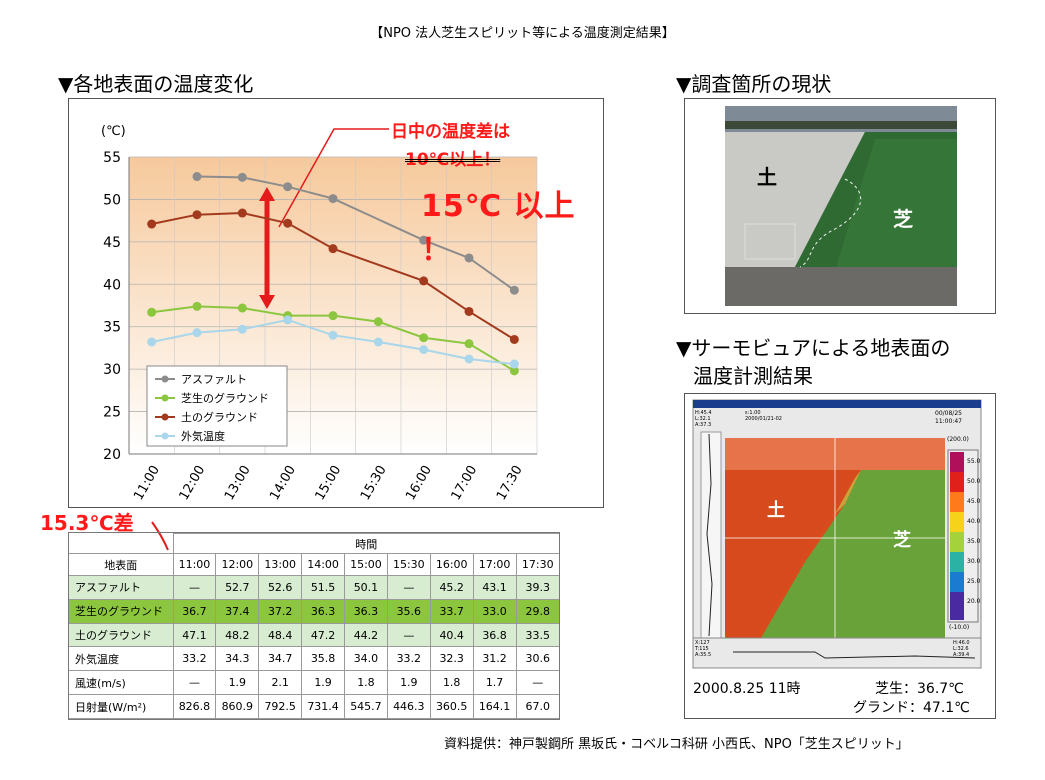 The width and height of the screenshot is (1045, 780). What do you see at coordinates (451, 587) in the screenshot?
I see `table-cell: 45.2` at bounding box center [451, 587].